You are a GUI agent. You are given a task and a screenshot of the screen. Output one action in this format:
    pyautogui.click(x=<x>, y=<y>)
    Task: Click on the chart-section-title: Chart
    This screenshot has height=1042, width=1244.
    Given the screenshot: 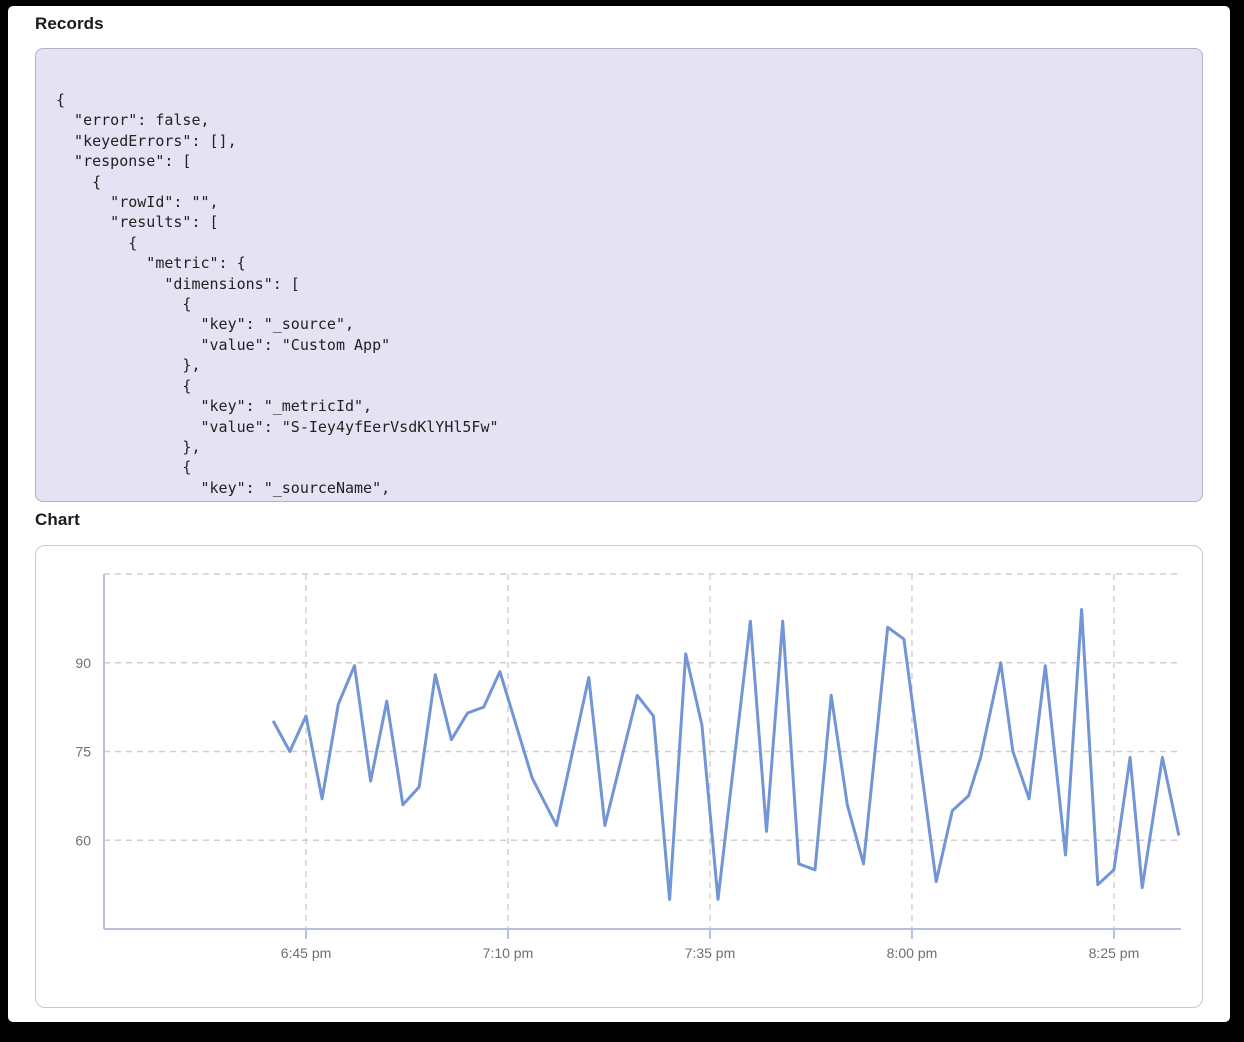 What is the action you would take?
    pyautogui.click(x=57, y=519)
    